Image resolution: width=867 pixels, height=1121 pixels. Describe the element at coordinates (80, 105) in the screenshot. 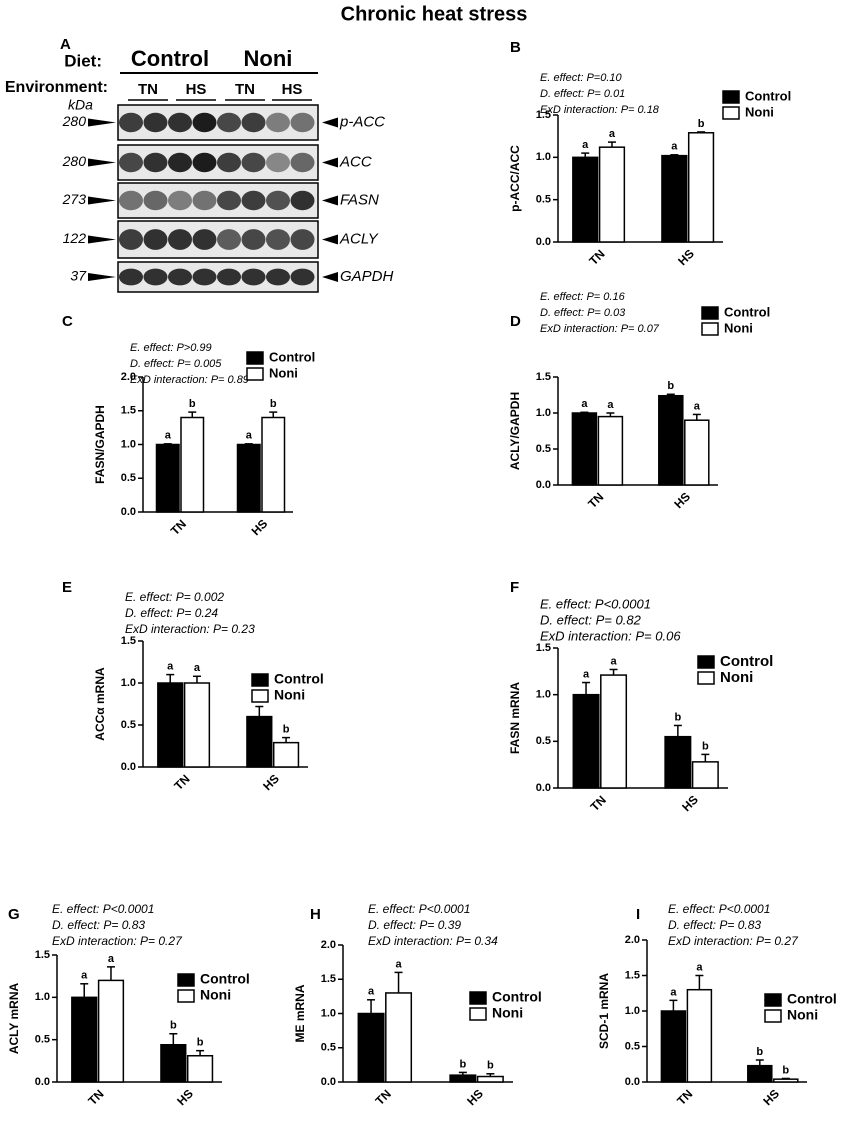

I see `kda-label: kDa` at that location.